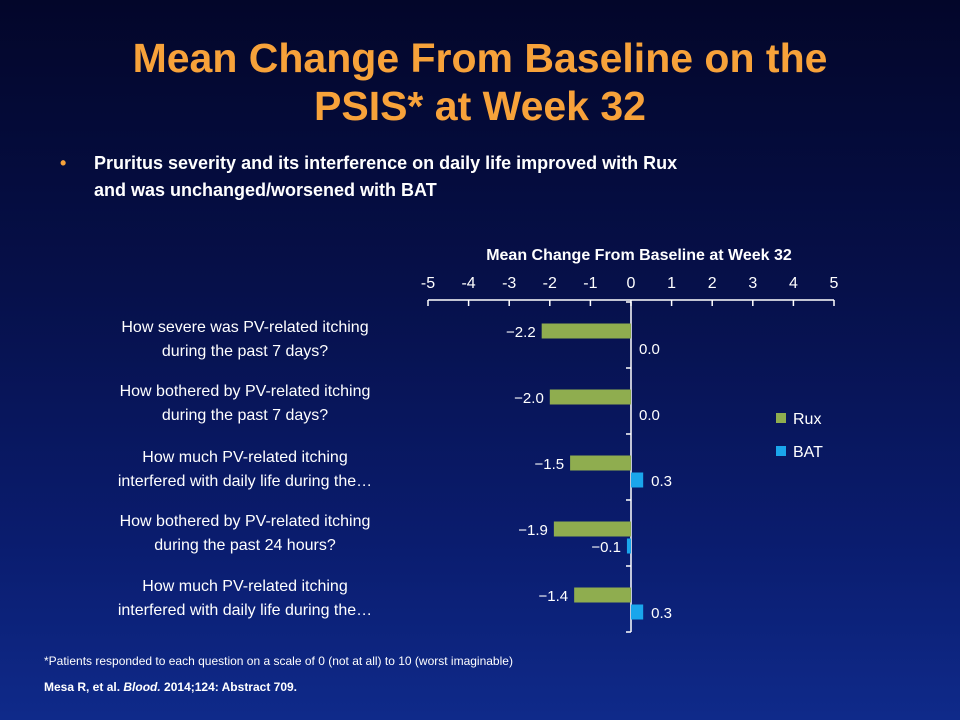  Describe the element at coordinates (834, 283) in the screenshot. I see `x-tick-label: 5` at that location.